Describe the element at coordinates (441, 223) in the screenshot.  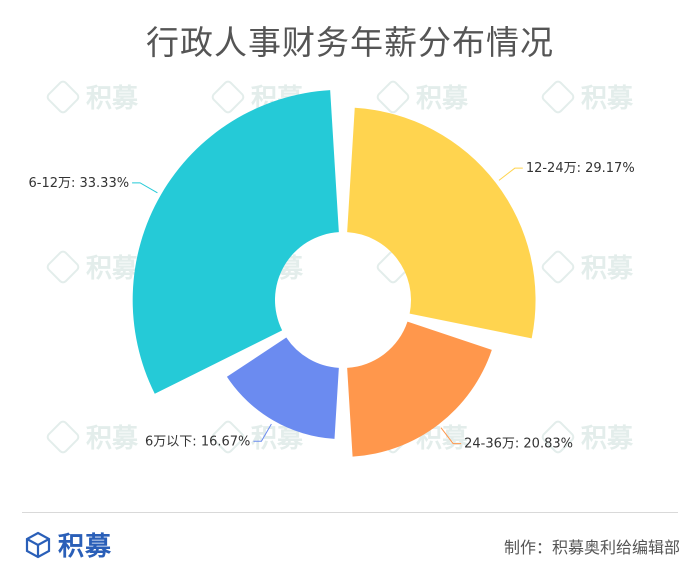
I see `slice-12-24万` at that location.